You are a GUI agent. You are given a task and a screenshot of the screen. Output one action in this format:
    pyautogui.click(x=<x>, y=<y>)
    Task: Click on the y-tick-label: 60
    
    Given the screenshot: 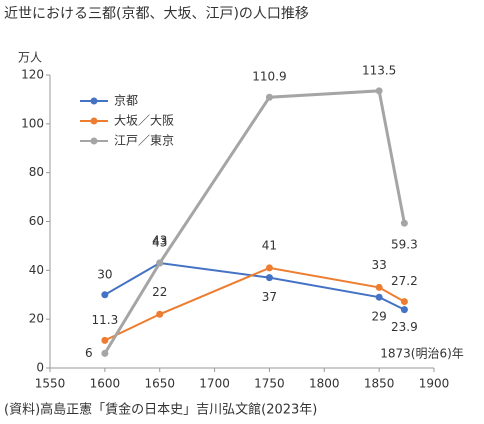 What is the action you would take?
    pyautogui.click(x=36, y=221)
    